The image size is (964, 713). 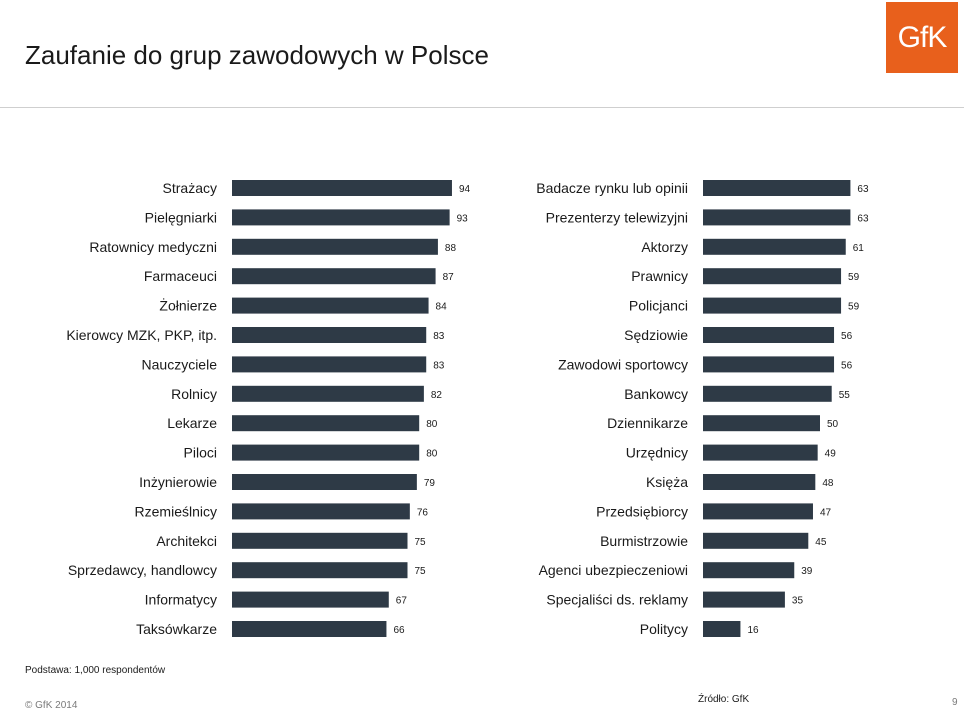 I want to click on category-label: Farmaceuci, so click(x=180, y=276).